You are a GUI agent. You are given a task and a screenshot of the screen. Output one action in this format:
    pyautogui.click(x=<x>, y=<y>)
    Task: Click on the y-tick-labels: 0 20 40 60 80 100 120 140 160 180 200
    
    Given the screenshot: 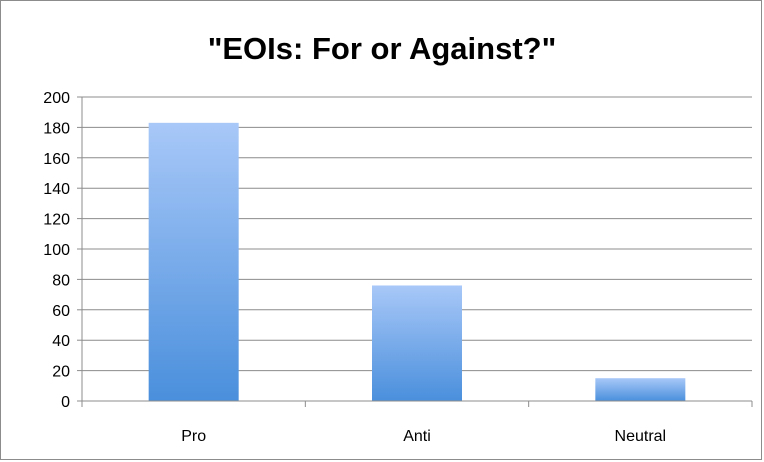 What is the action you would take?
    pyautogui.click(x=56, y=250)
    